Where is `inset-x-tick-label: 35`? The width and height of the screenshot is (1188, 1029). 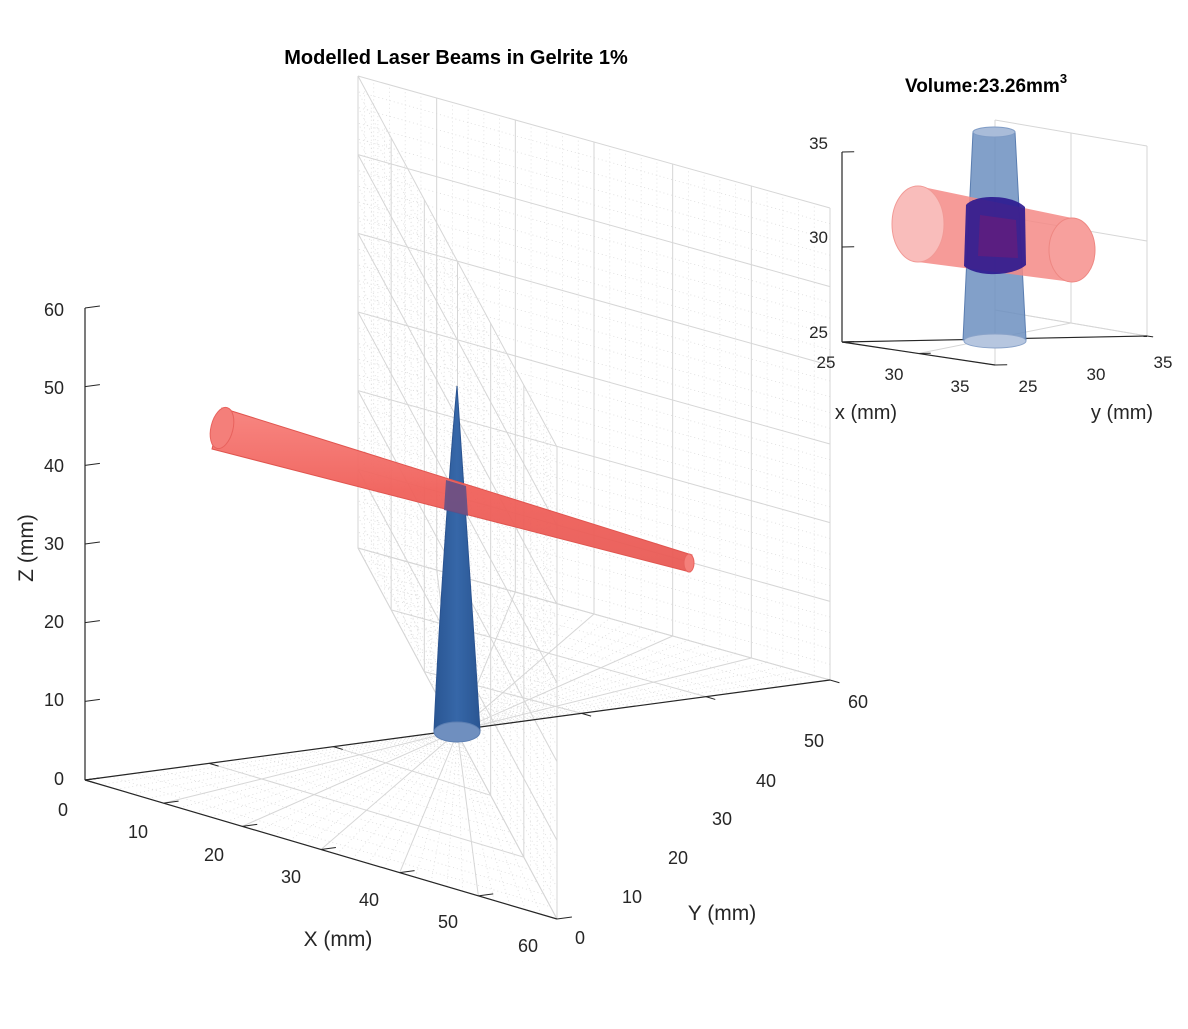 inset-x-tick-label: 35 is located at coordinates (960, 386).